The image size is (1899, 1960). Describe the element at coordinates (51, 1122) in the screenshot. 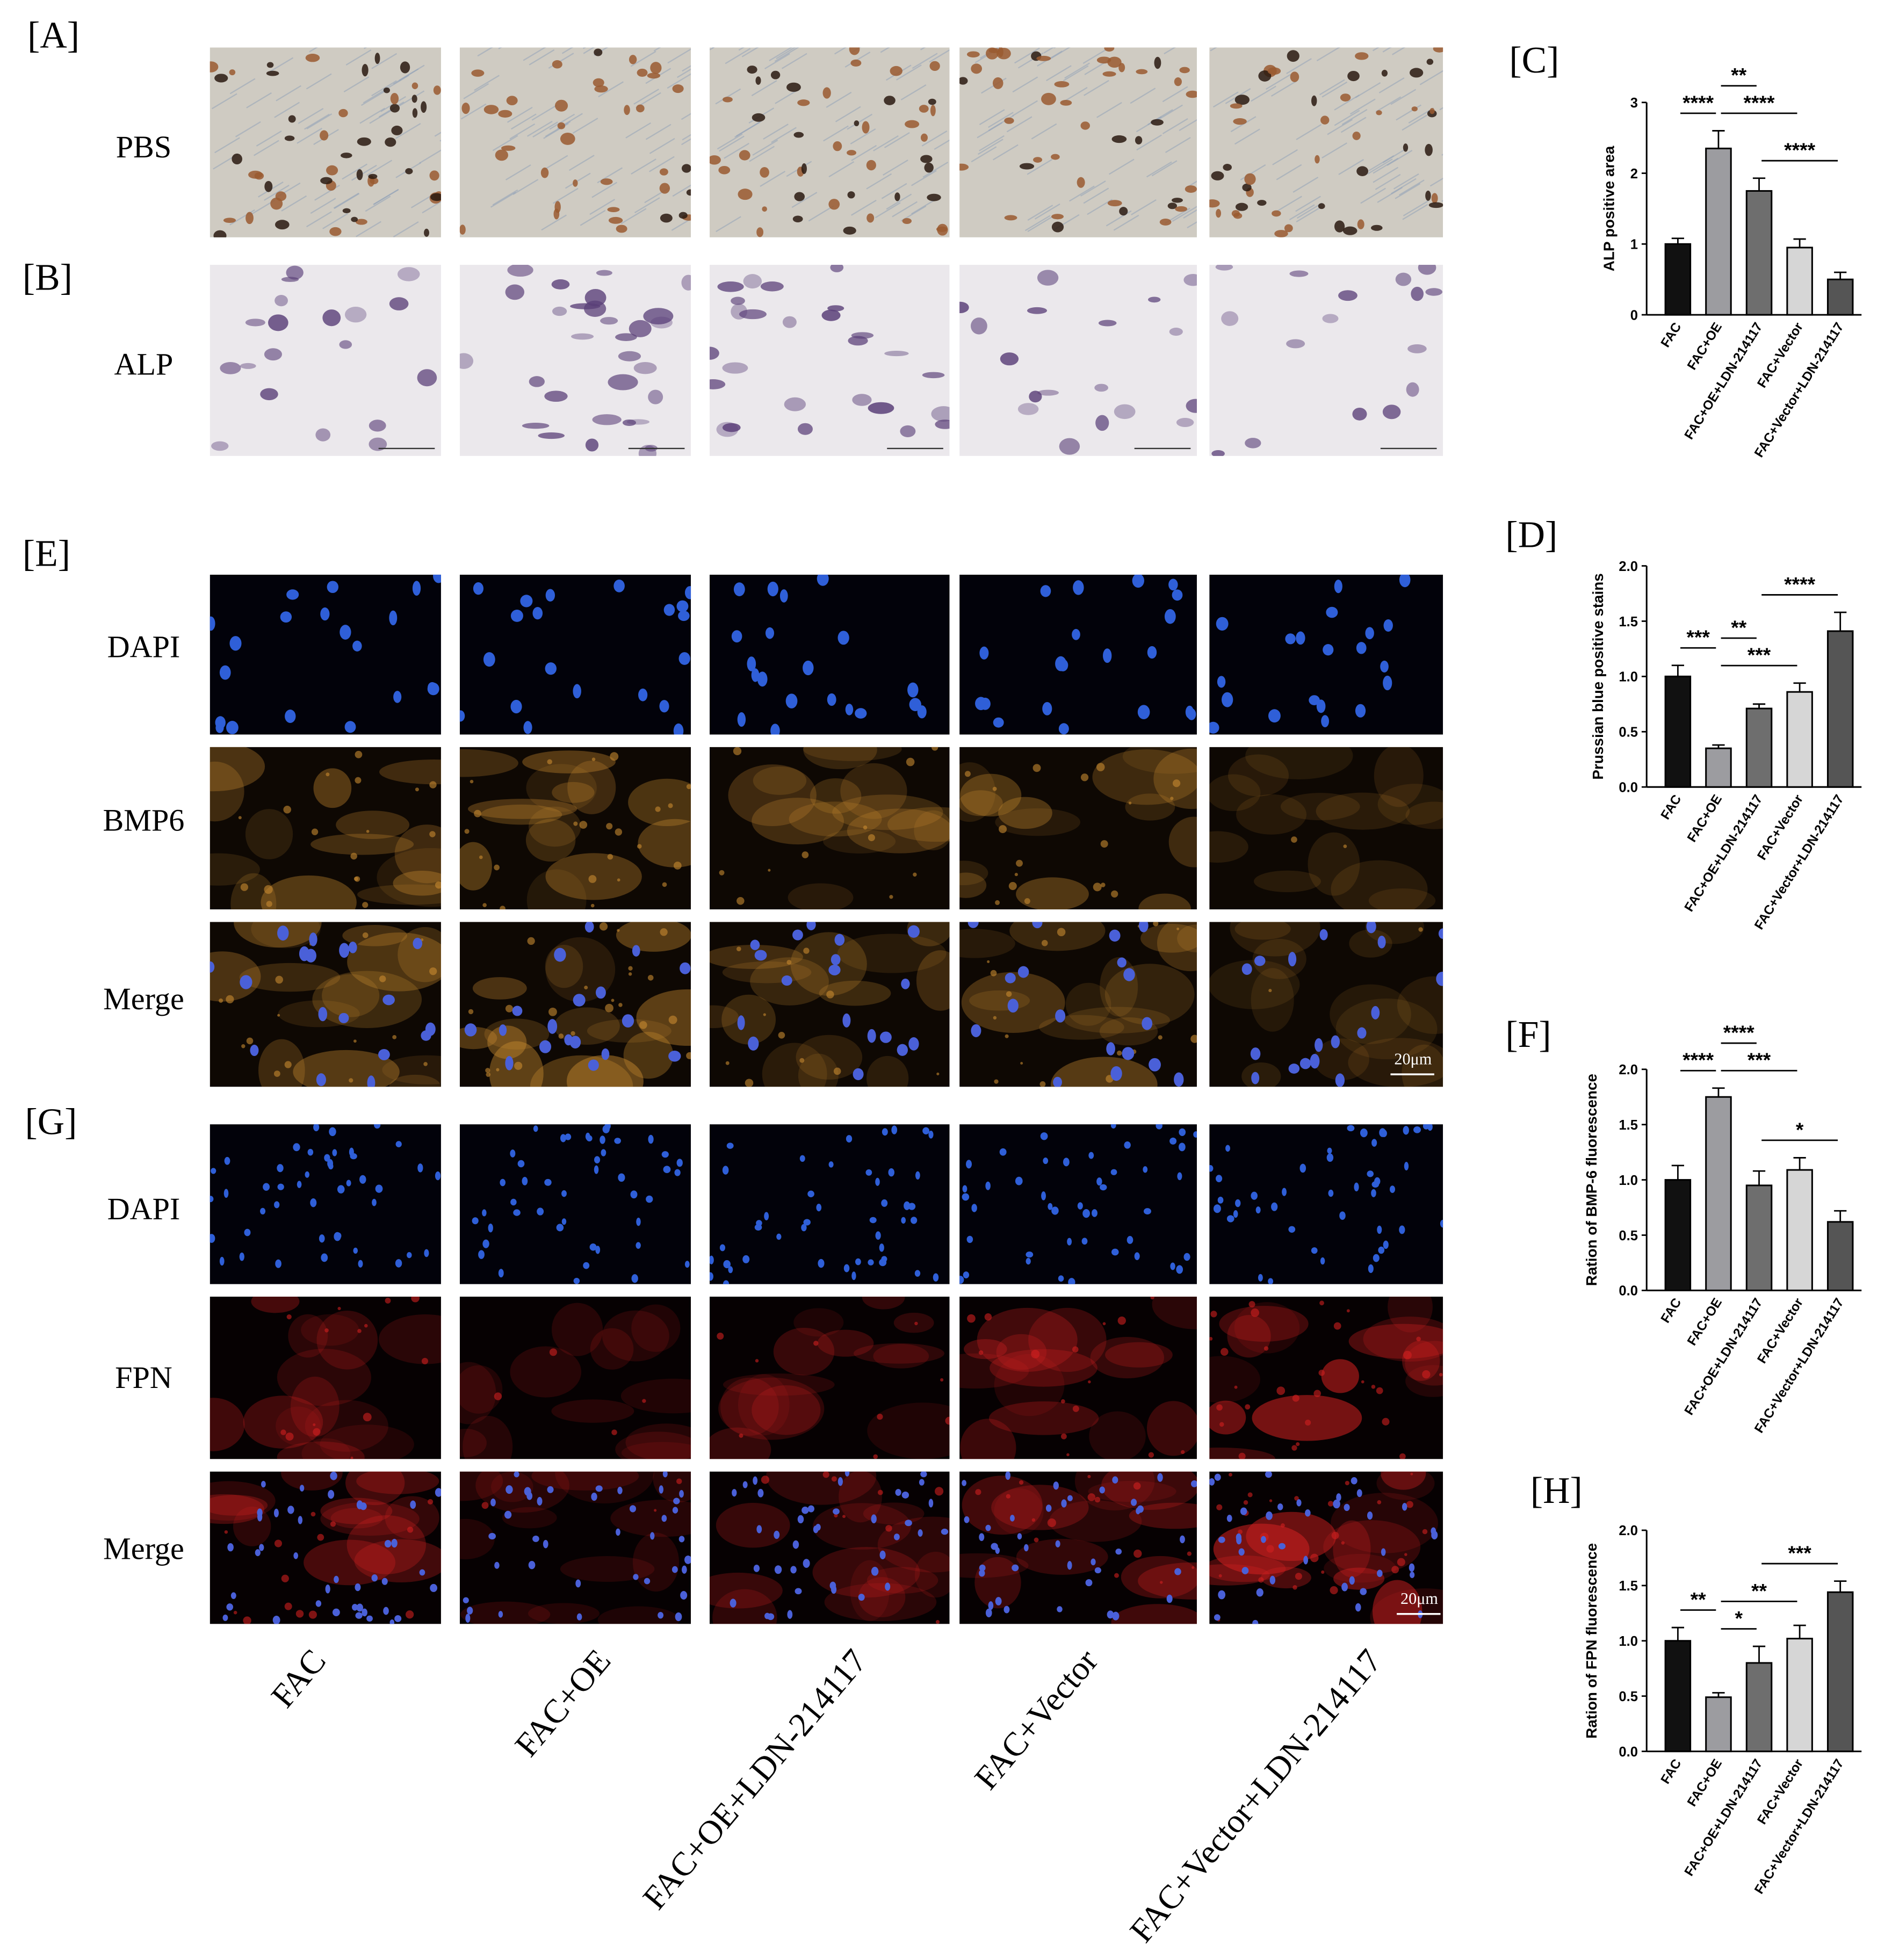

I see `panel-label: [G]` at that location.